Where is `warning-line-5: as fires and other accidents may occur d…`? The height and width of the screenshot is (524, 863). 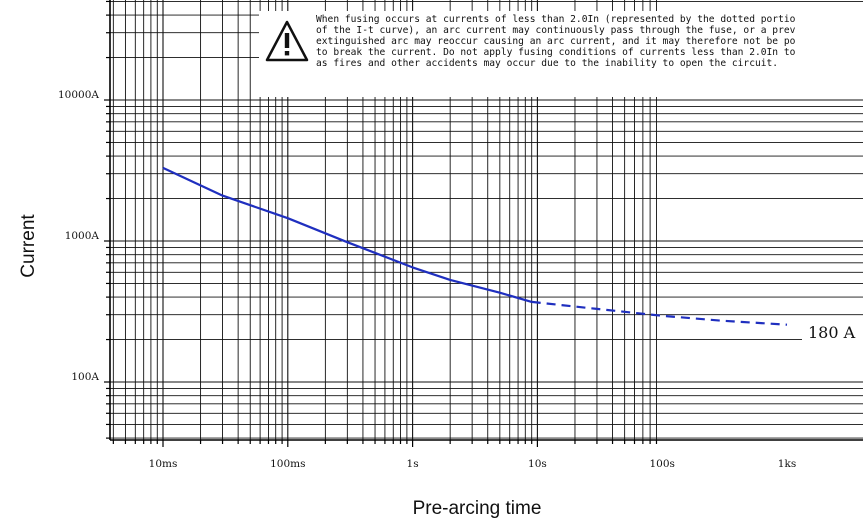 warning-line-5: as fires and other accidents may occur d… is located at coordinates (547, 63).